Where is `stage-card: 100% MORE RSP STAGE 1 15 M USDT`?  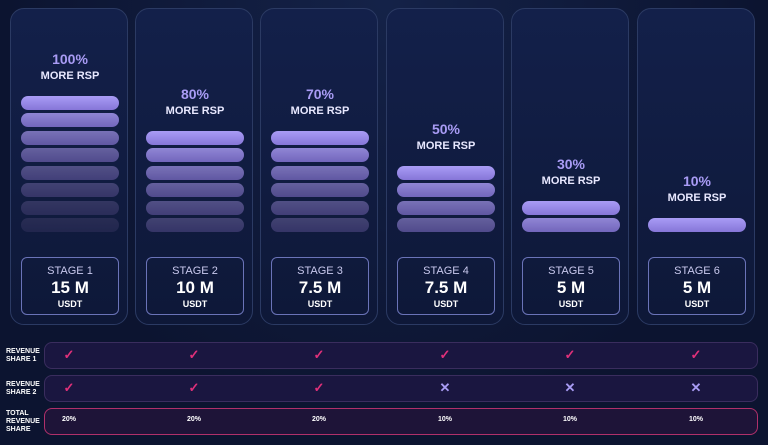 stage-card: 100% MORE RSP STAGE 1 15 M USDT is located at coordinates (69, 166).